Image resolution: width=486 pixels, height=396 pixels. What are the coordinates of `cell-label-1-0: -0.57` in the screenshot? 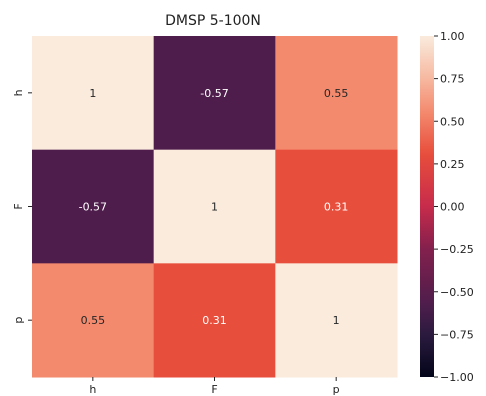 It's located at (93, 207).